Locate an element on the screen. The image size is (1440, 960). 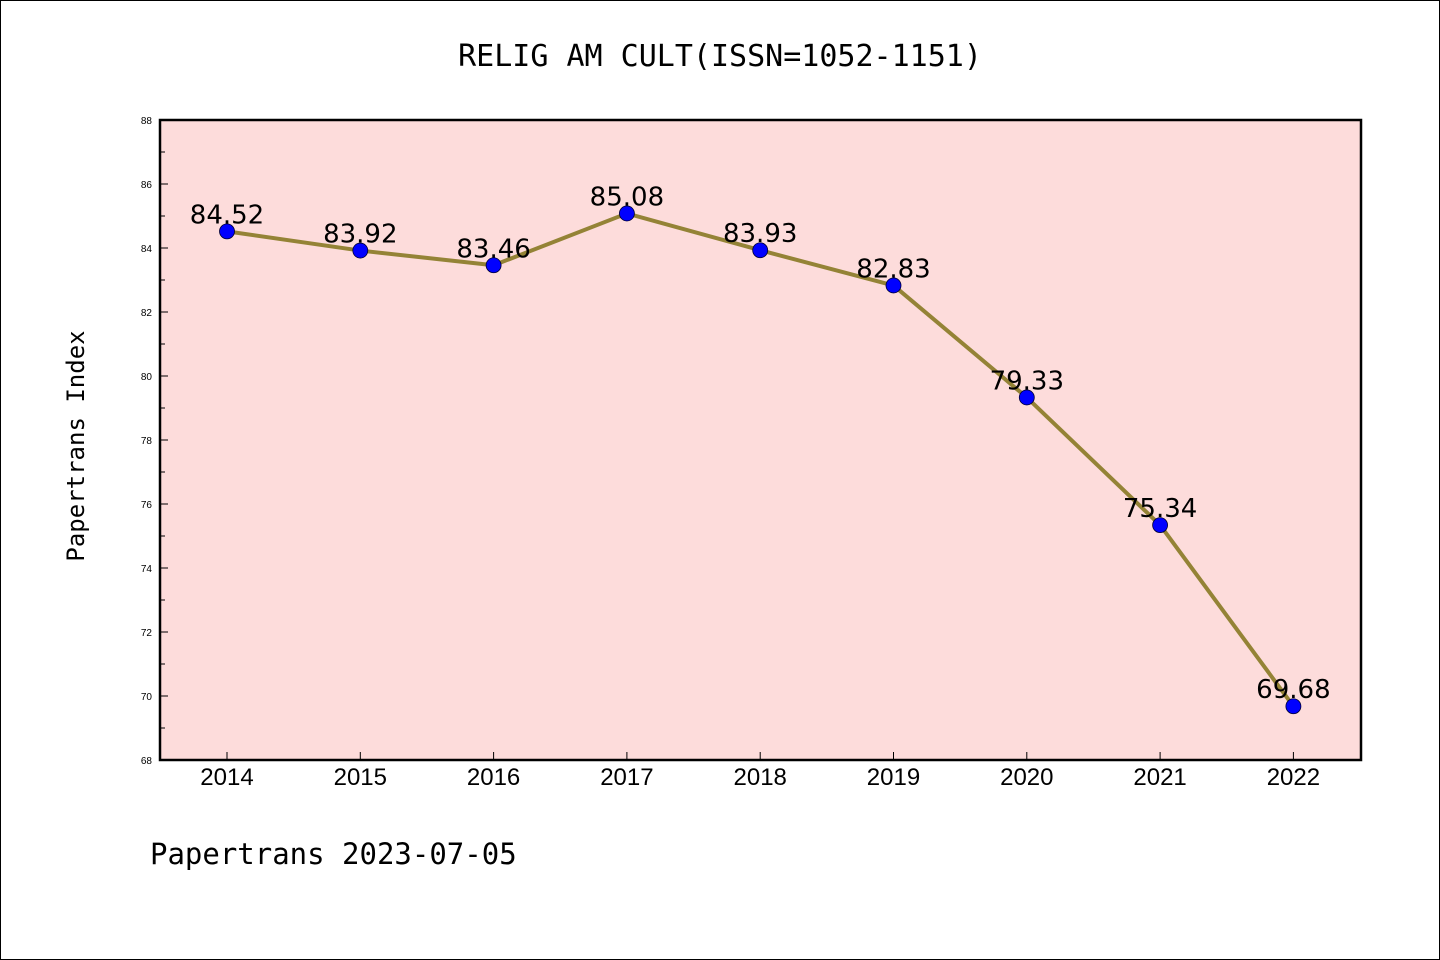
x-tick-label: 2014 is located at coordinates (226, 777).